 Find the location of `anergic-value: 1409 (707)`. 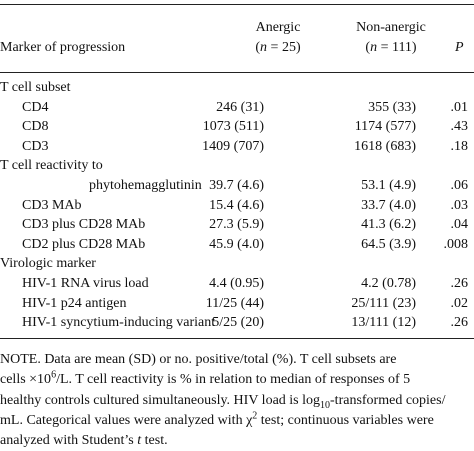

anergic-value: 1409 (707) is located at coordinates (233, 146).